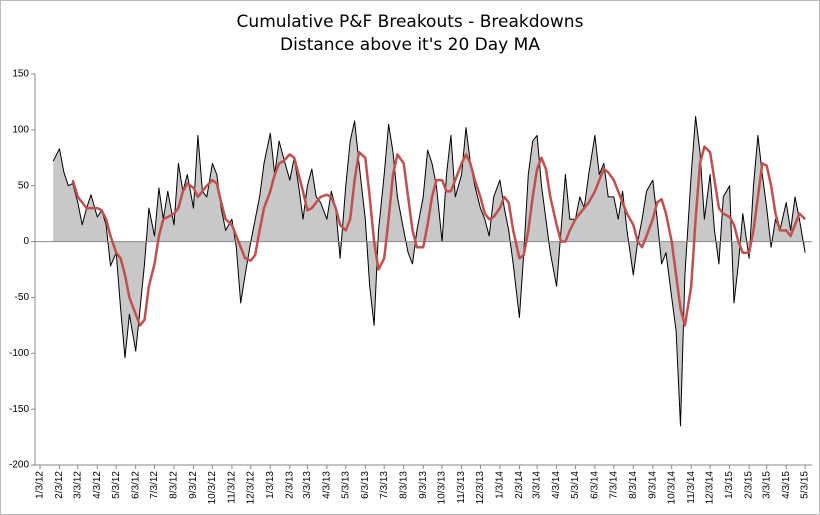 This screenshot has width=820, height=515. I want to click on x-tick-label: 6/3/14, so click(595, 485).